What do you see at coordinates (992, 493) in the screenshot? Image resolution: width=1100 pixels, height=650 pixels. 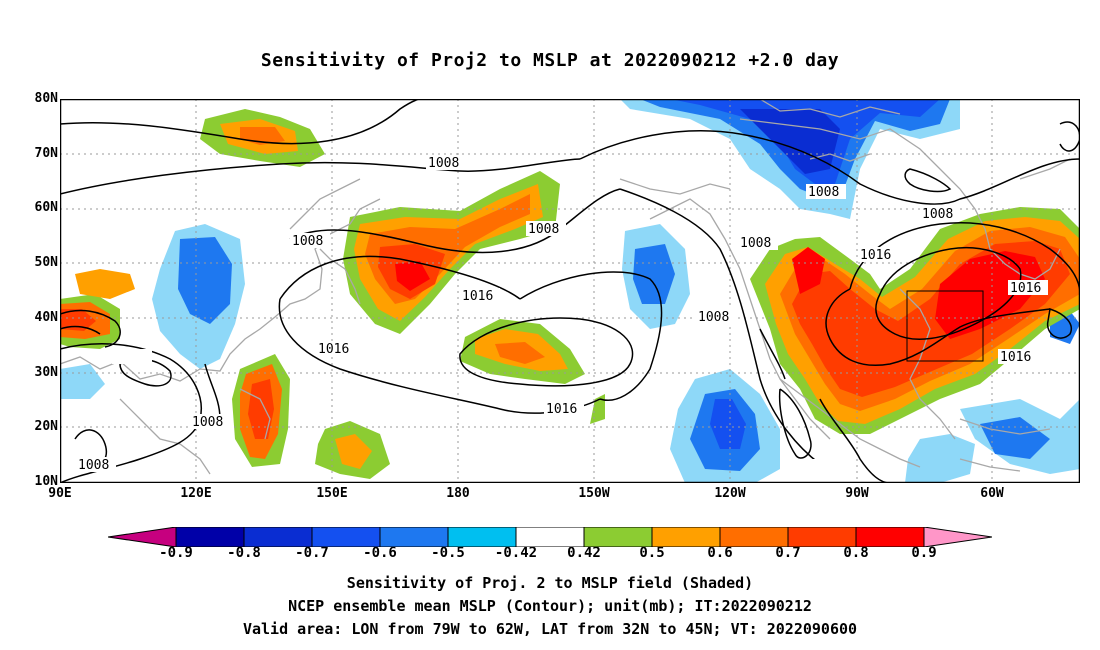 I see `lon-label-60w: 60W` at bounding box center [992, 493].